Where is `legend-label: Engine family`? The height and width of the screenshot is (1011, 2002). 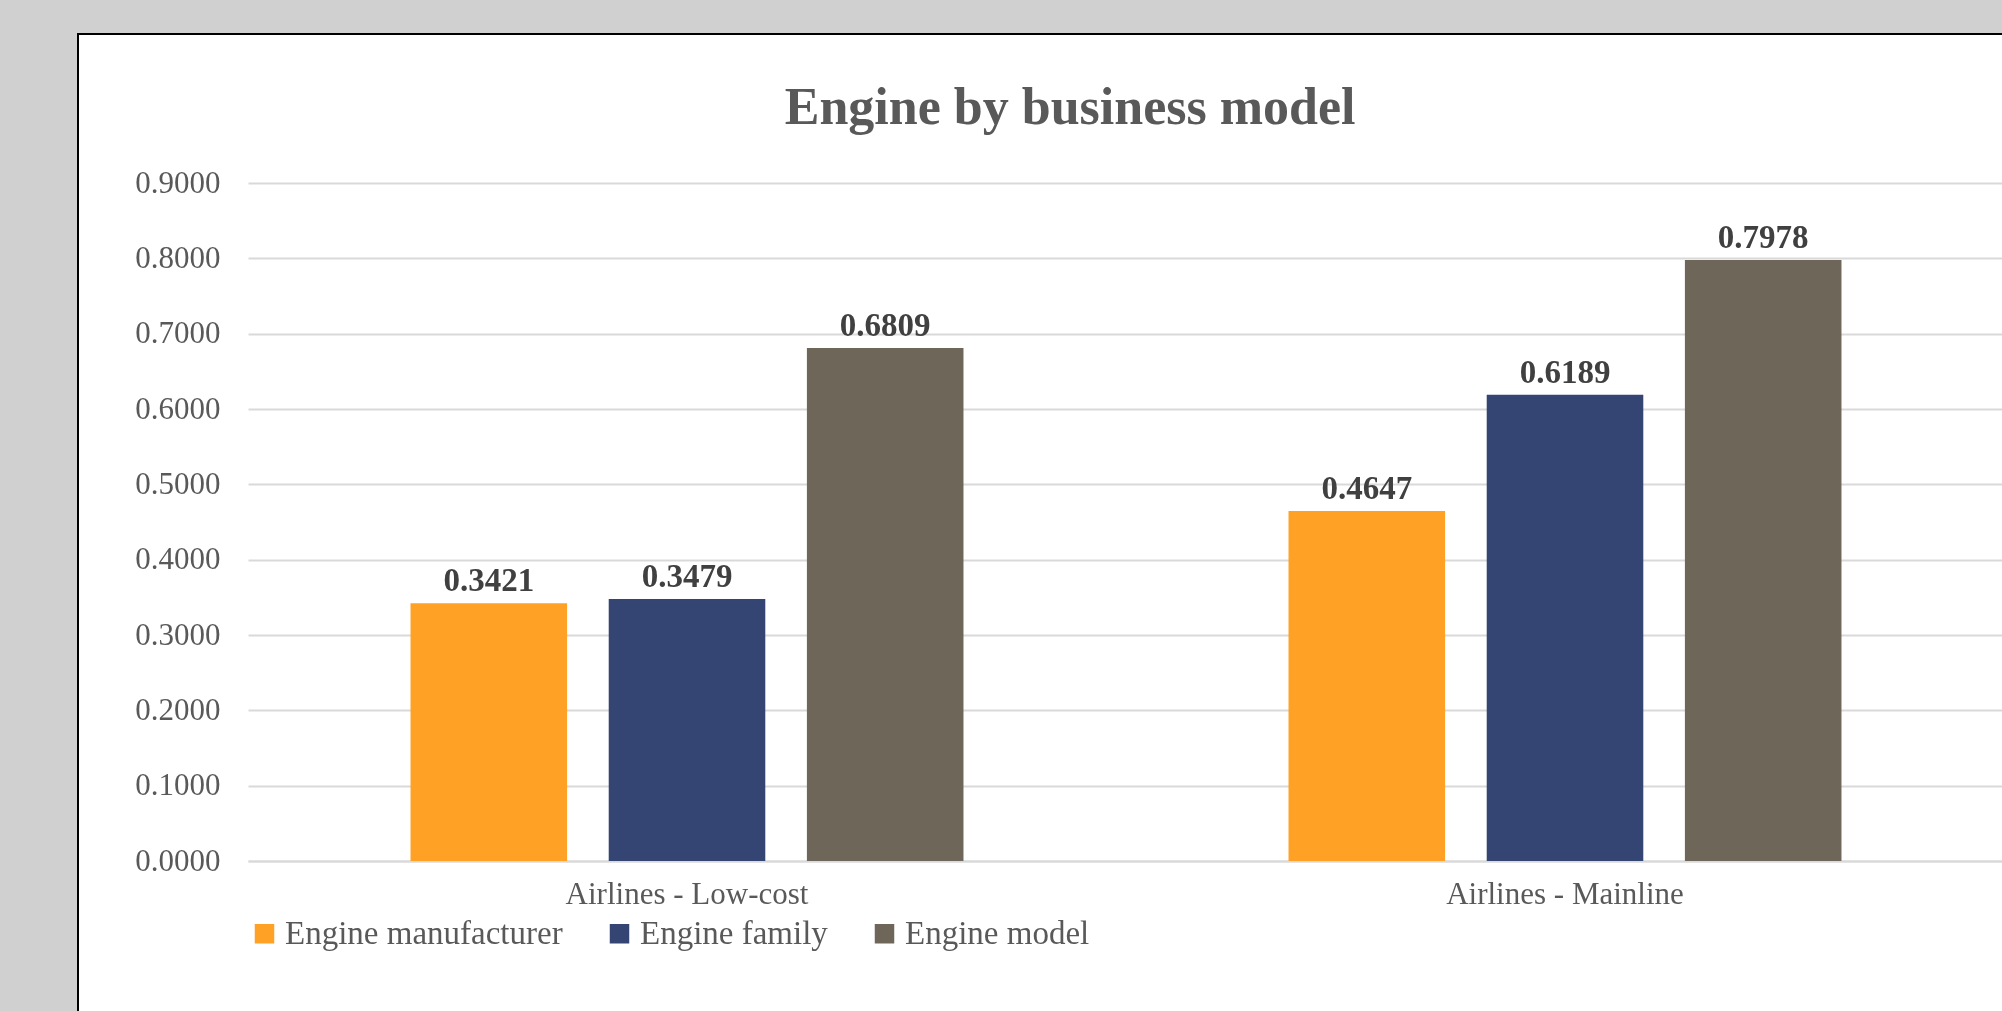
legend-label: Engine family is located at coordinates (734, 932).